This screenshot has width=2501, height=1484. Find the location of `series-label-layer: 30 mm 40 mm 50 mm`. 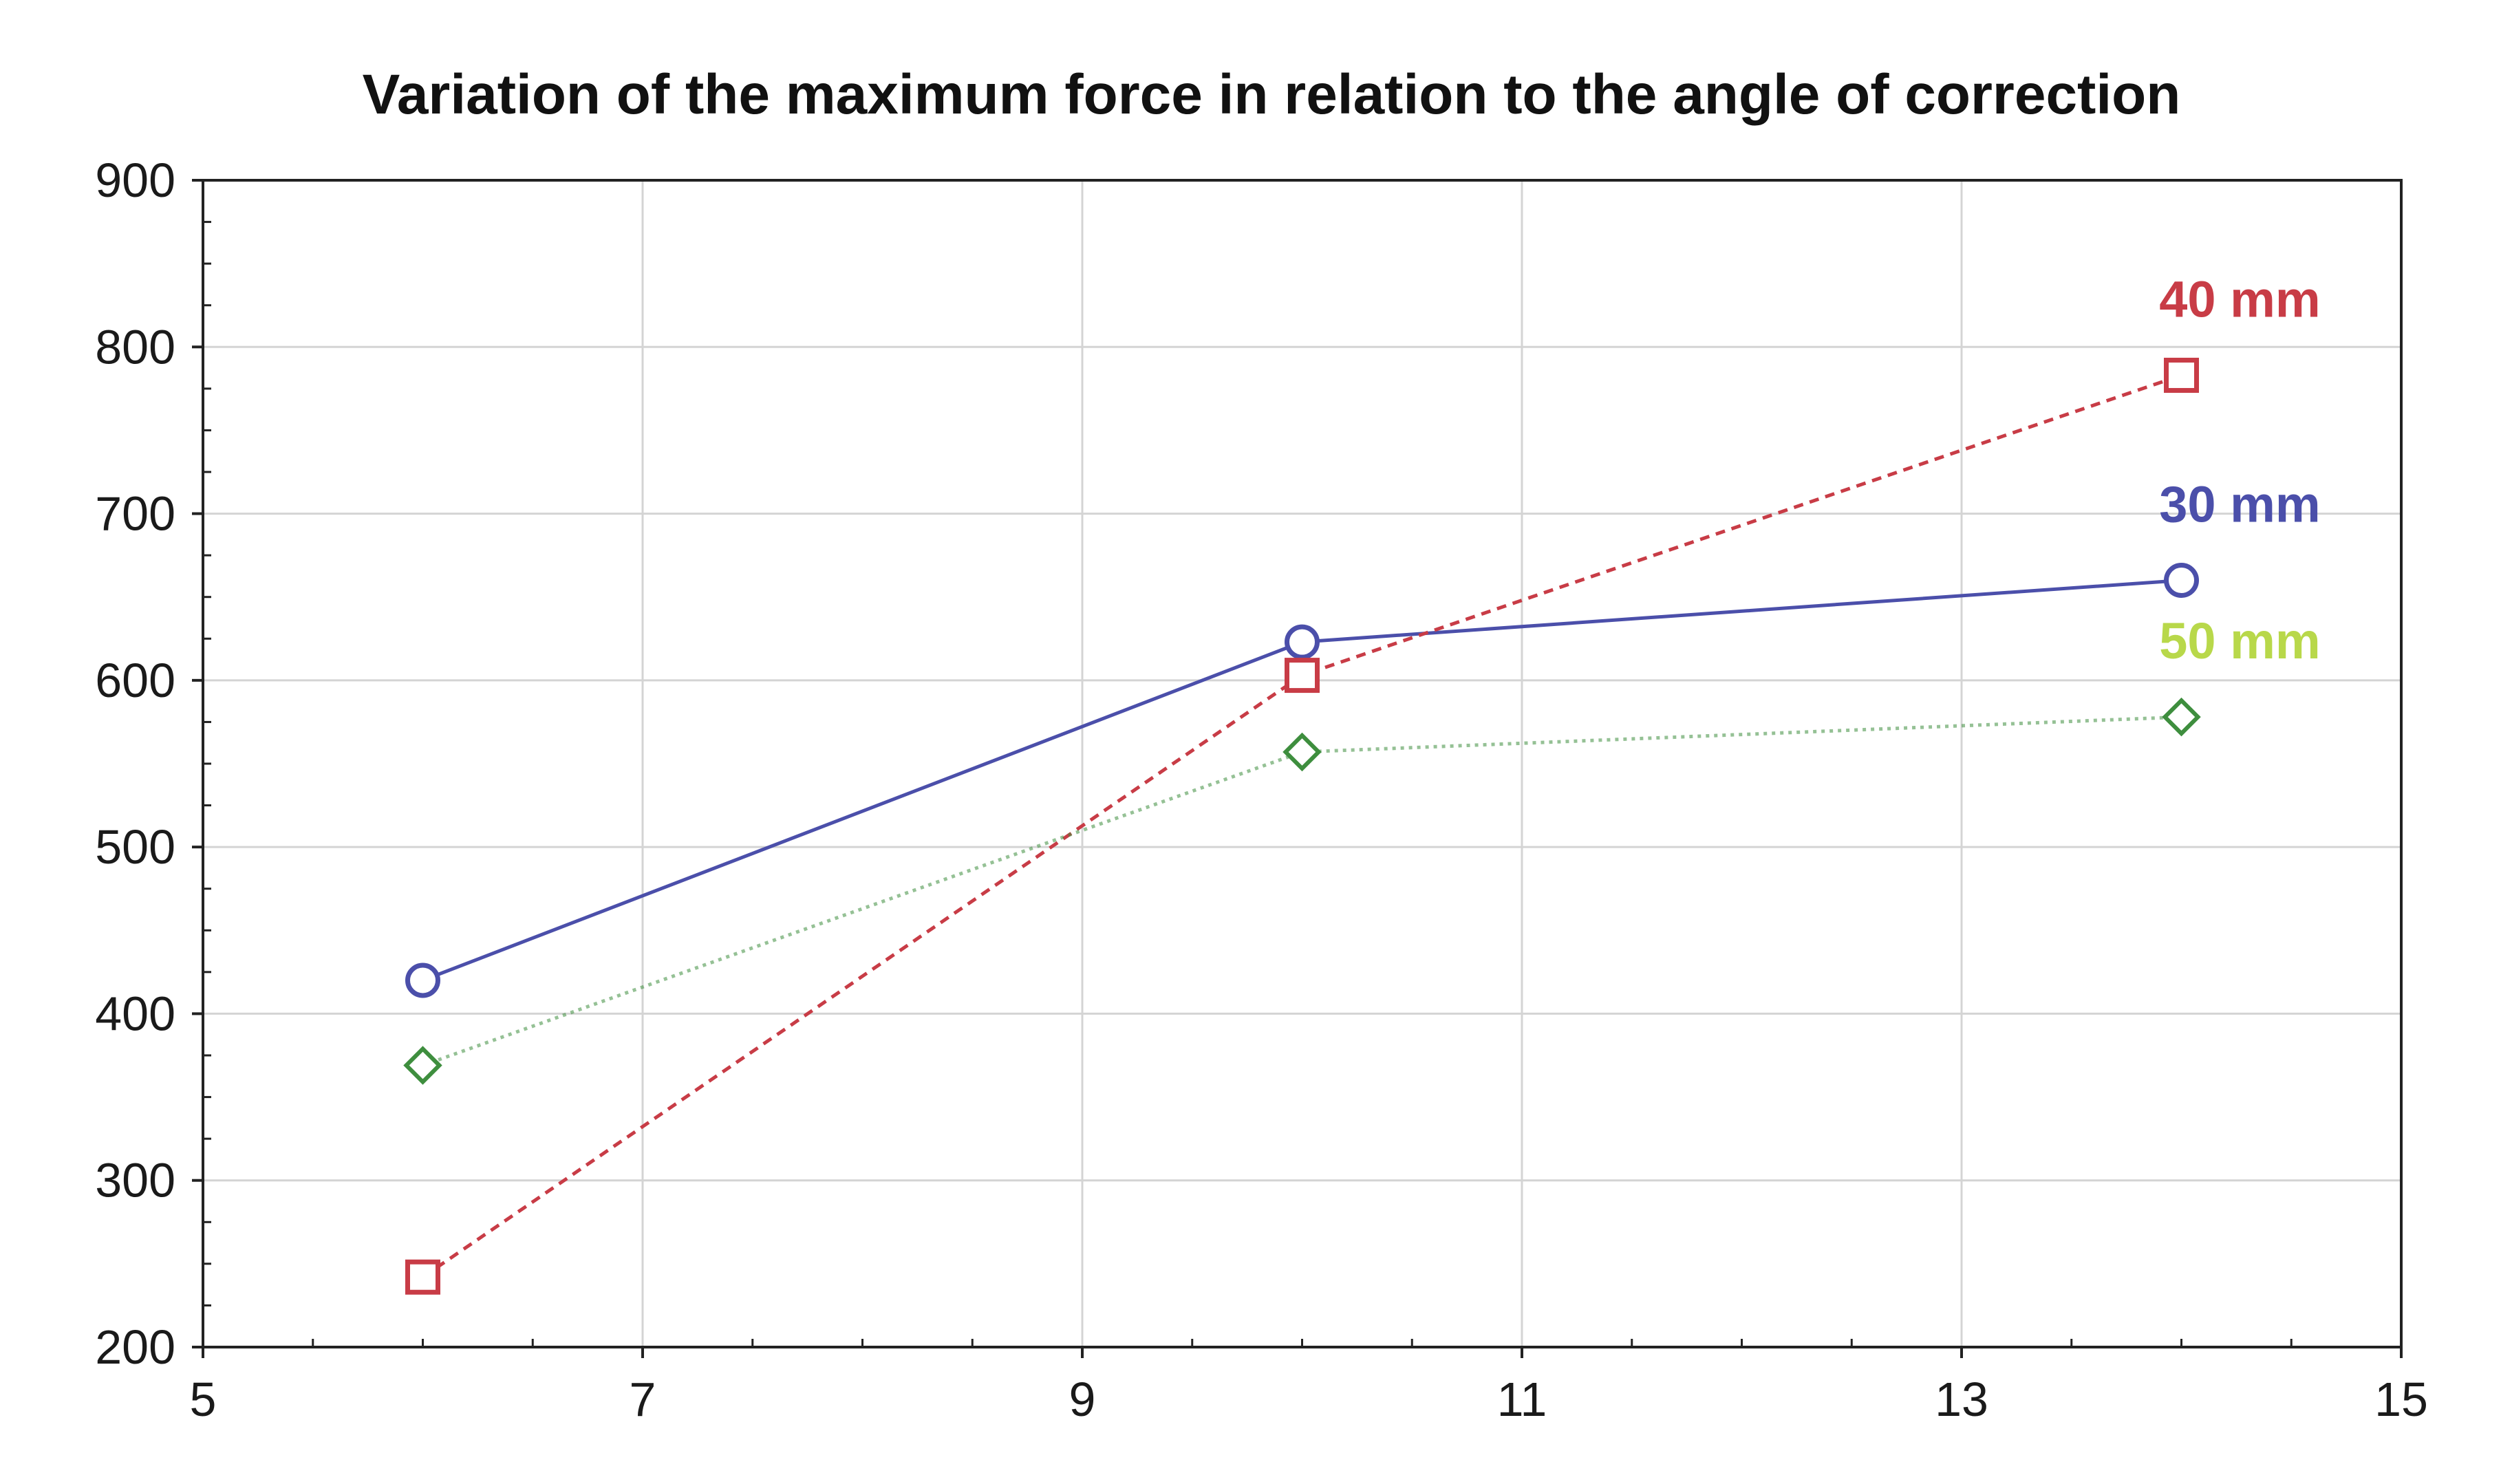

series-label-layer: 30 mm 40 mm 50 mm is located at coordinates (2239, 469).